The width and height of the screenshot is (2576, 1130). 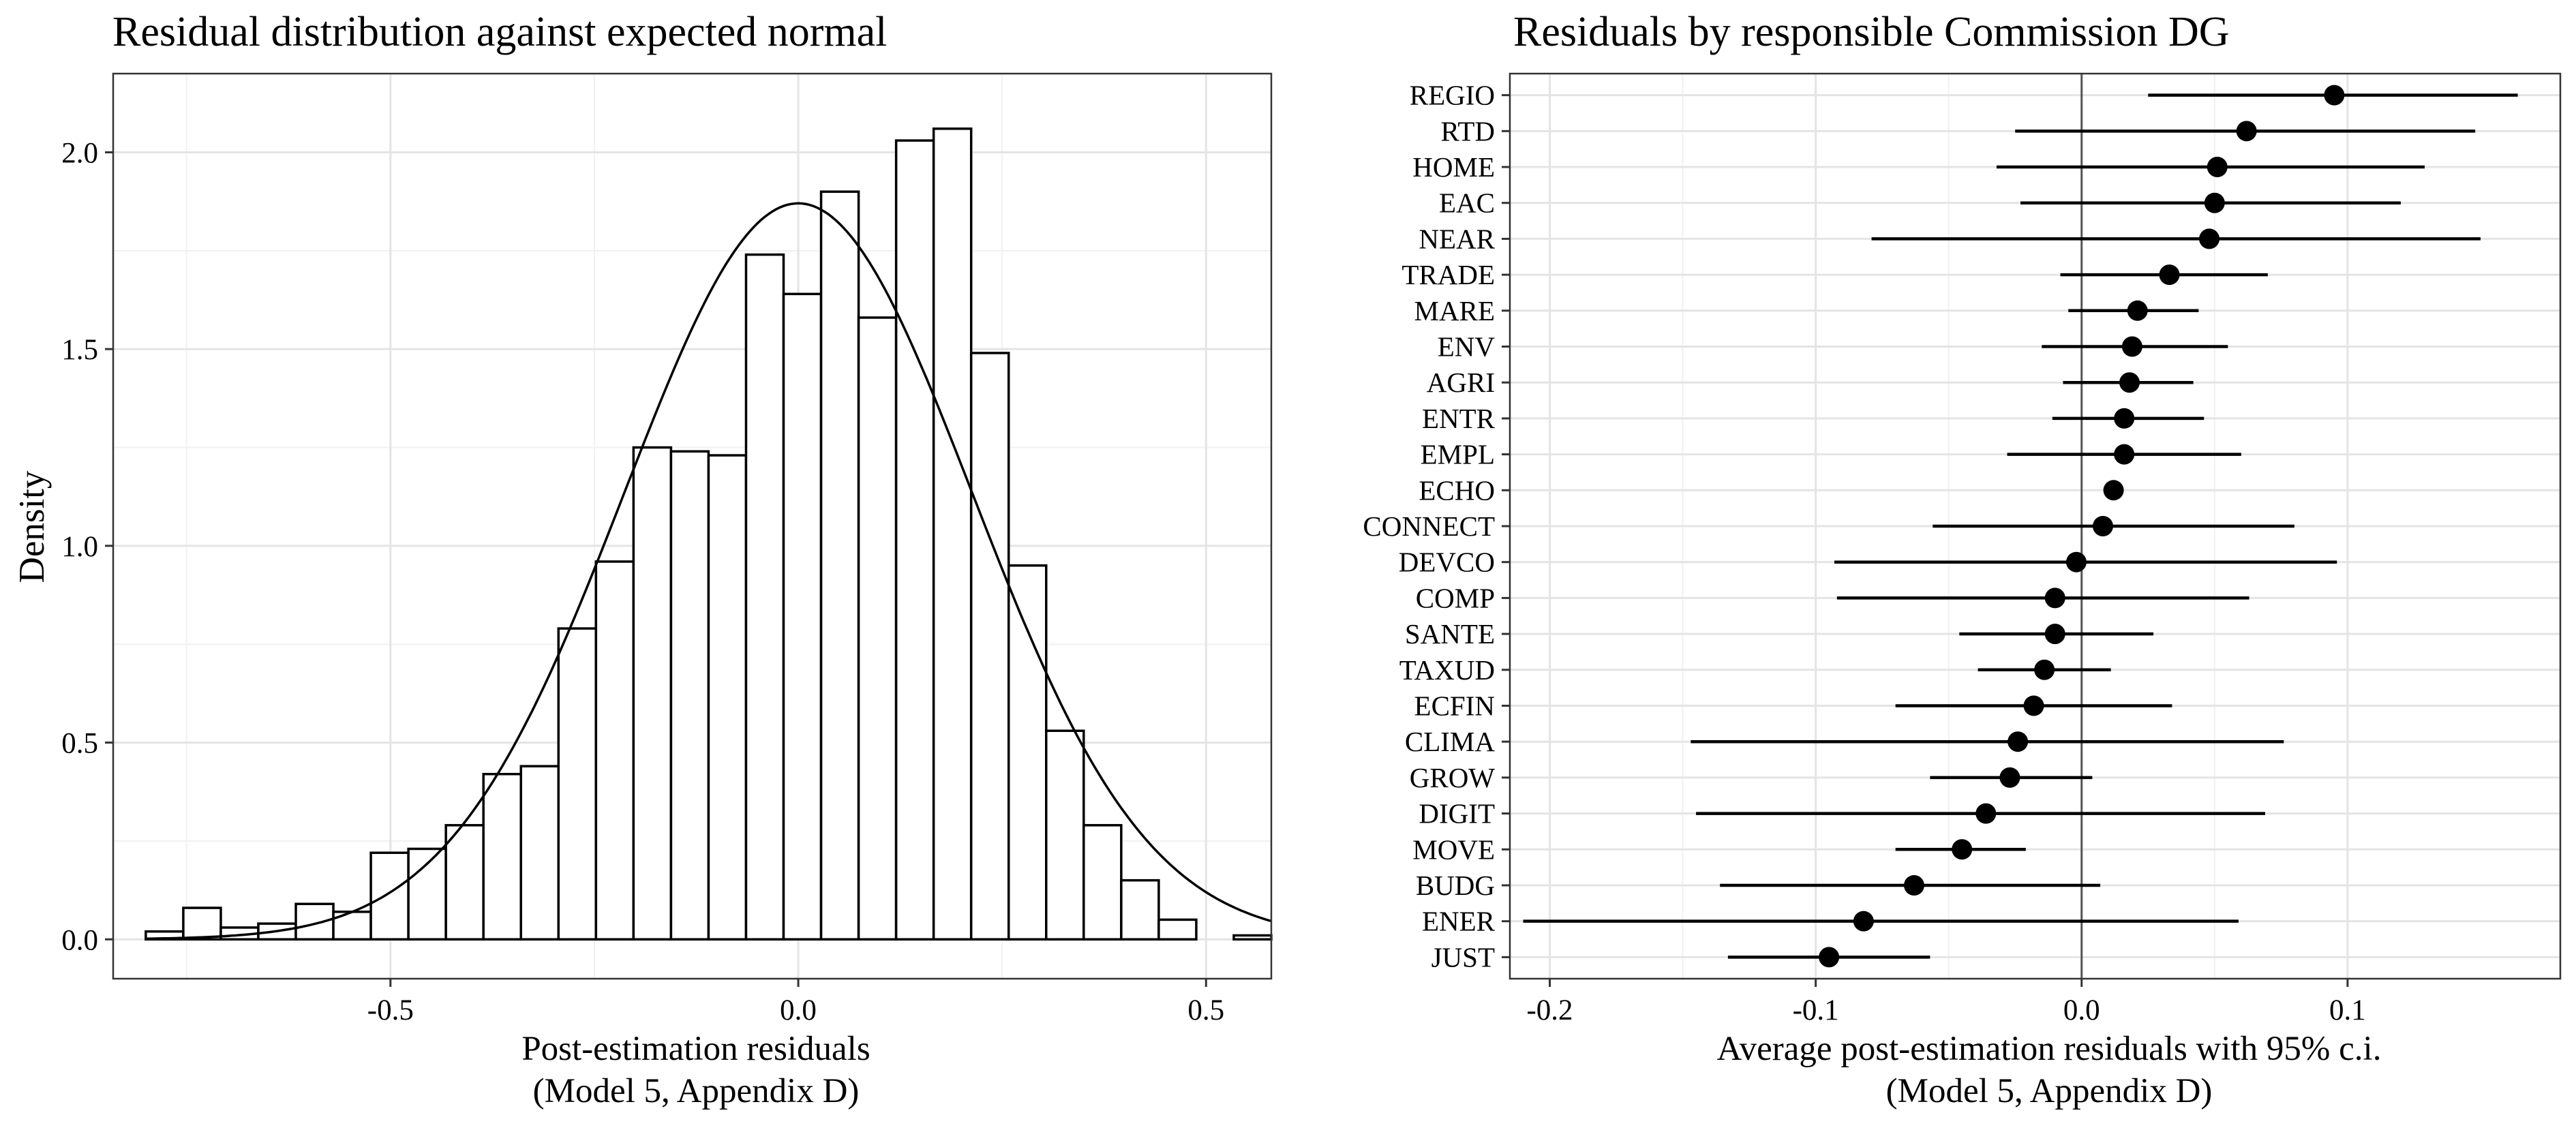 I want to click on category-label-agri: AGRI, so click(x=1461, y=382).